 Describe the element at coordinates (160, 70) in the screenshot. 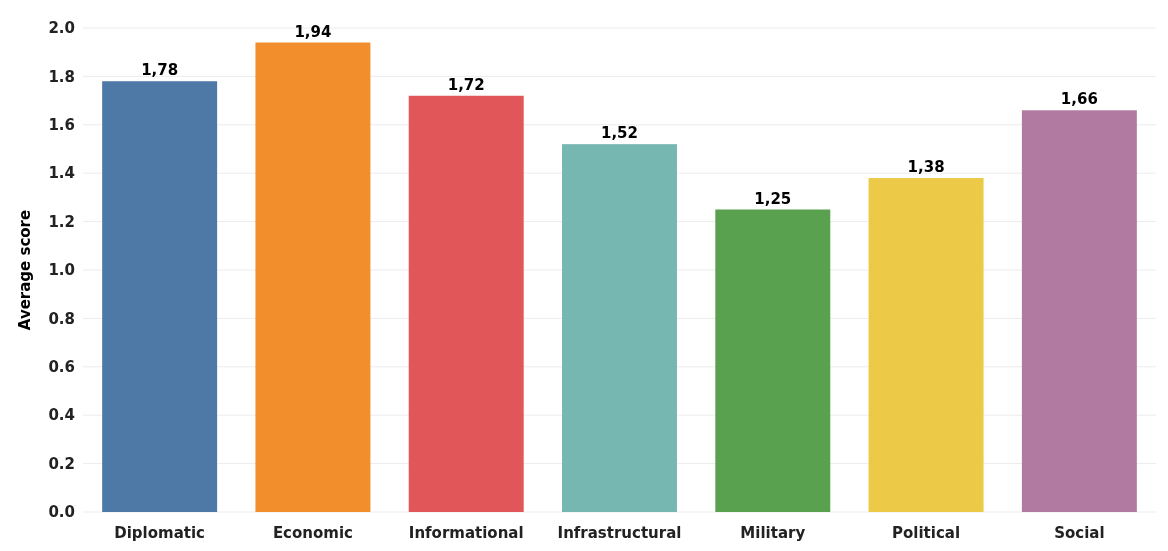

I see `data-label: 1,78` at that location.